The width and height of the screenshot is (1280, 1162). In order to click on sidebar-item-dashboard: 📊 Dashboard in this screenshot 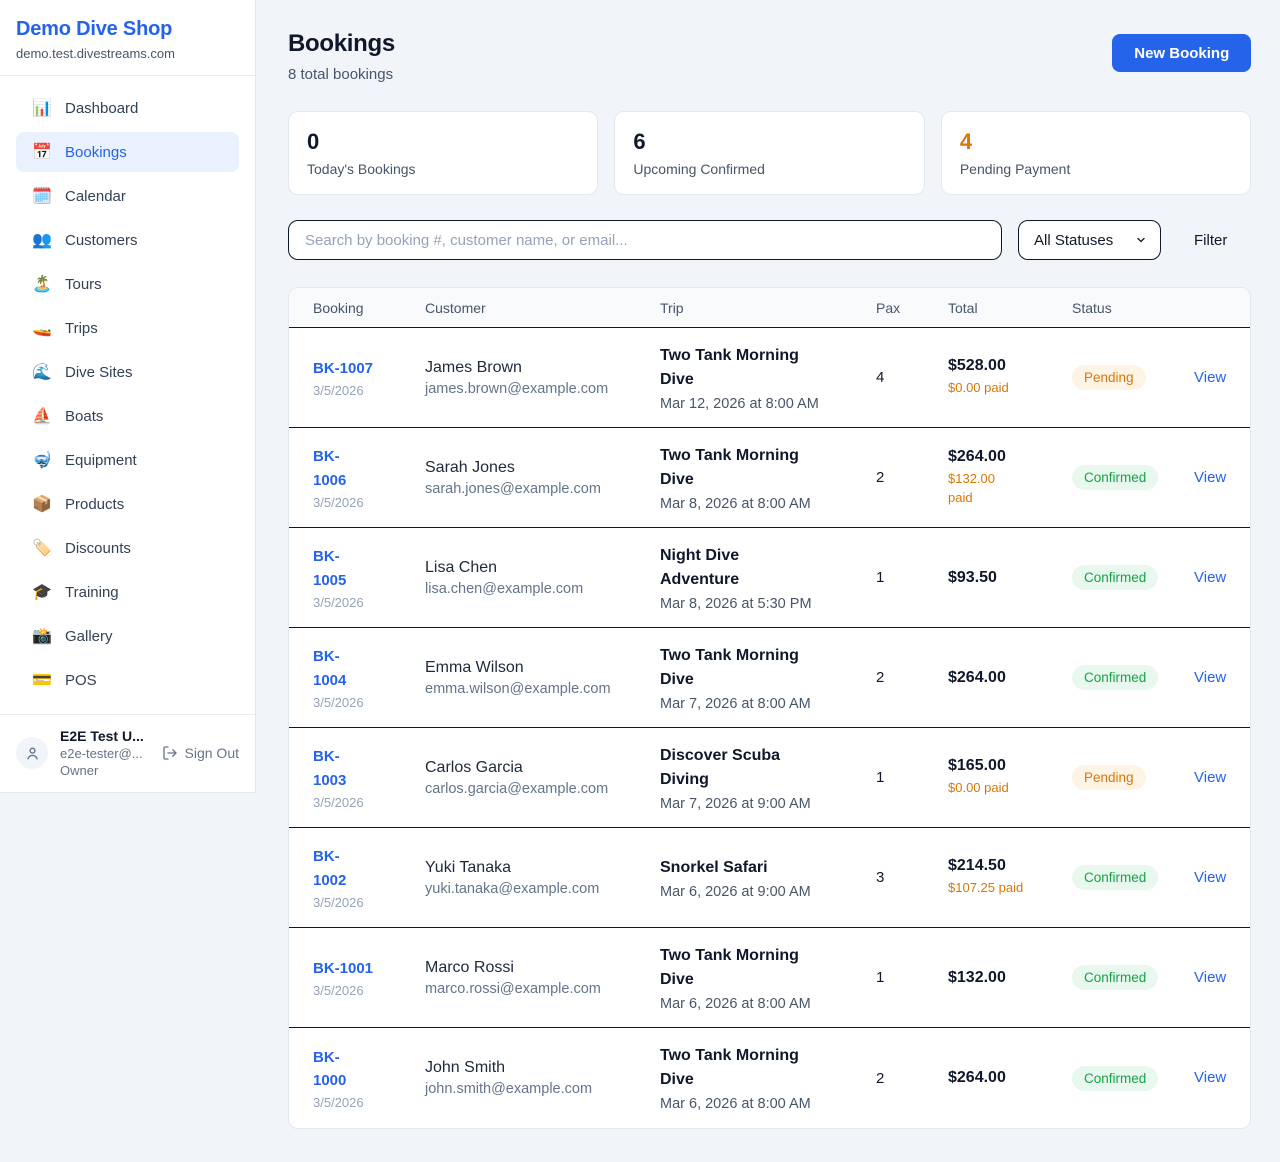, I will do `click(127, 108)`.